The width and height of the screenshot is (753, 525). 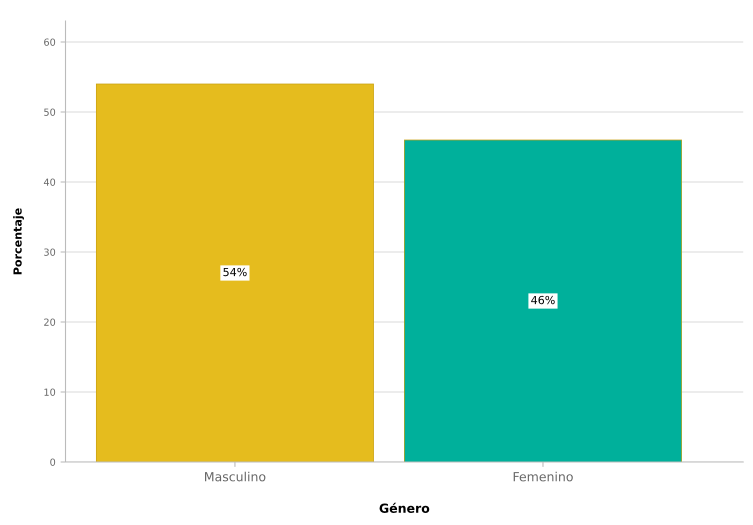 What do you see at coordinates (50, 112) in the screenshot?
I see `y-tick-label: 50` at bounding box center [50, 112].